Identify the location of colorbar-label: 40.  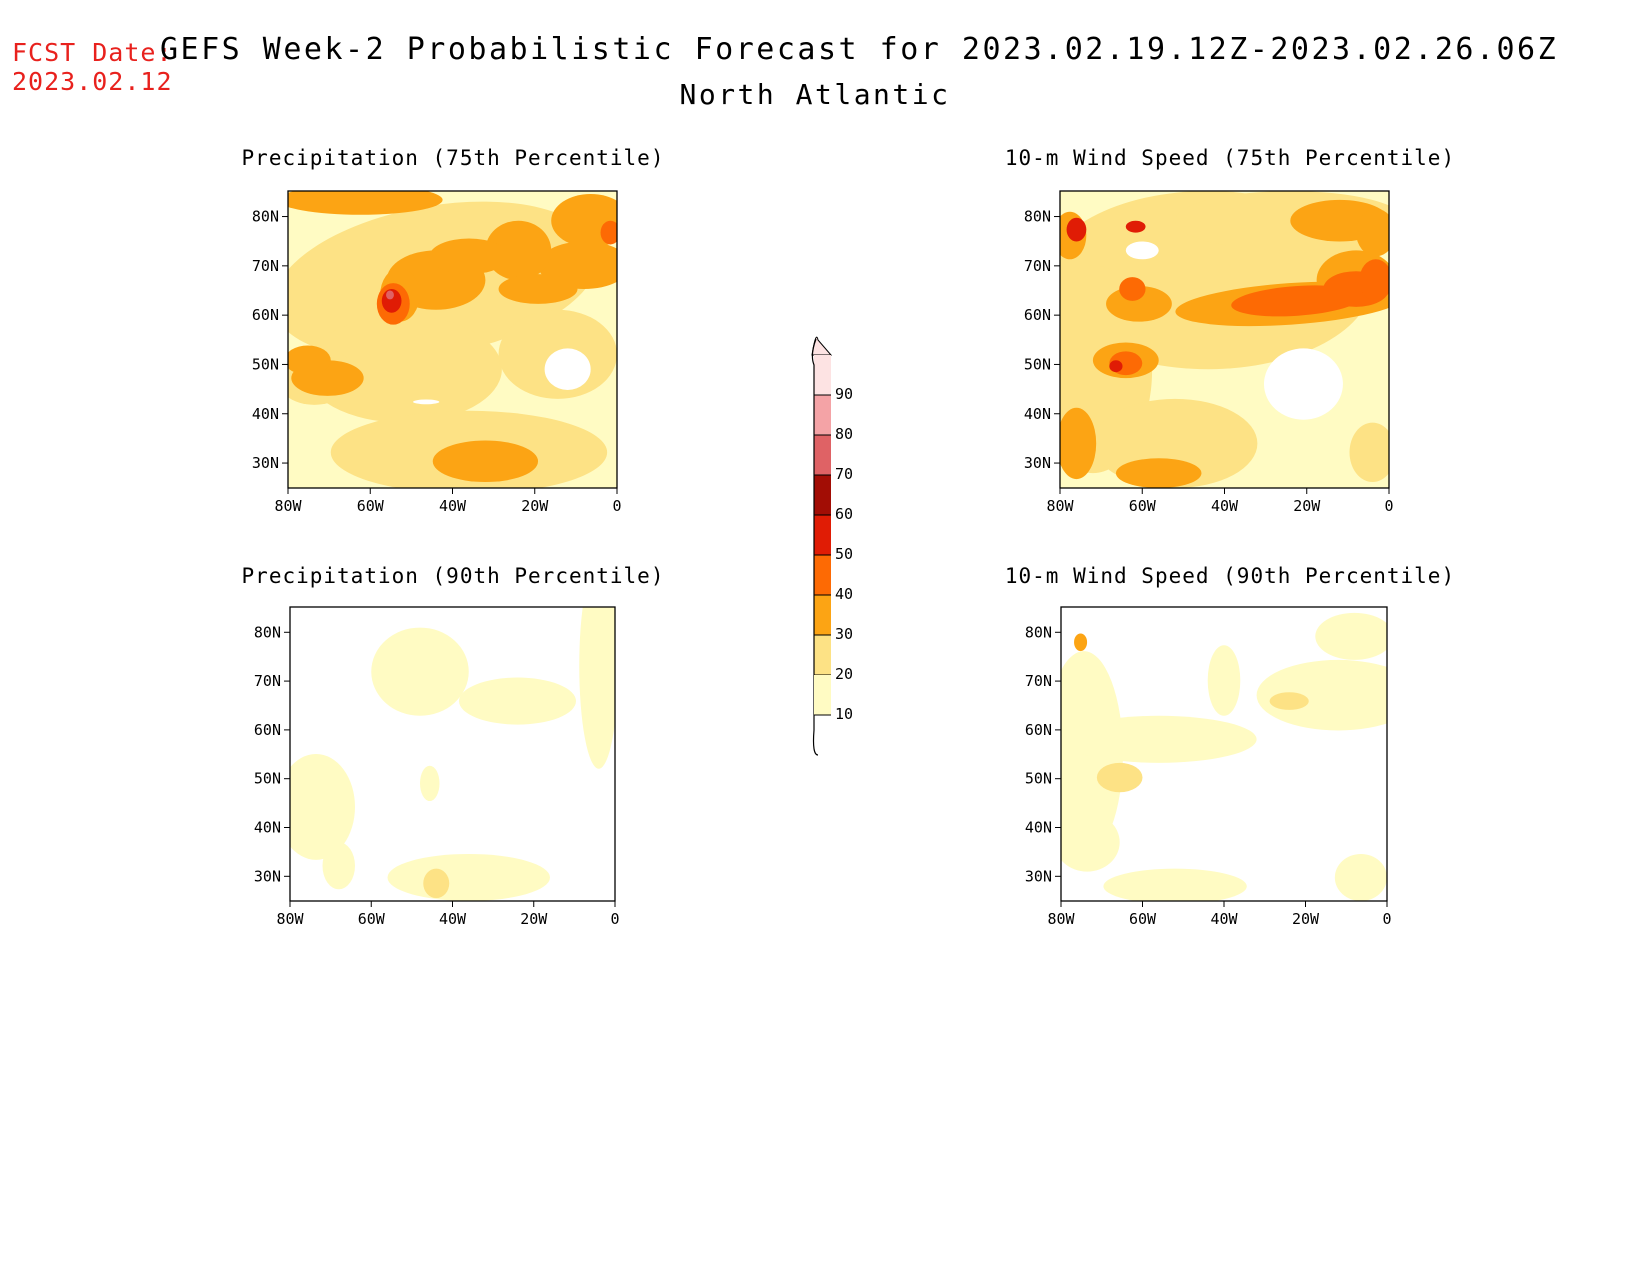
(844, 594).